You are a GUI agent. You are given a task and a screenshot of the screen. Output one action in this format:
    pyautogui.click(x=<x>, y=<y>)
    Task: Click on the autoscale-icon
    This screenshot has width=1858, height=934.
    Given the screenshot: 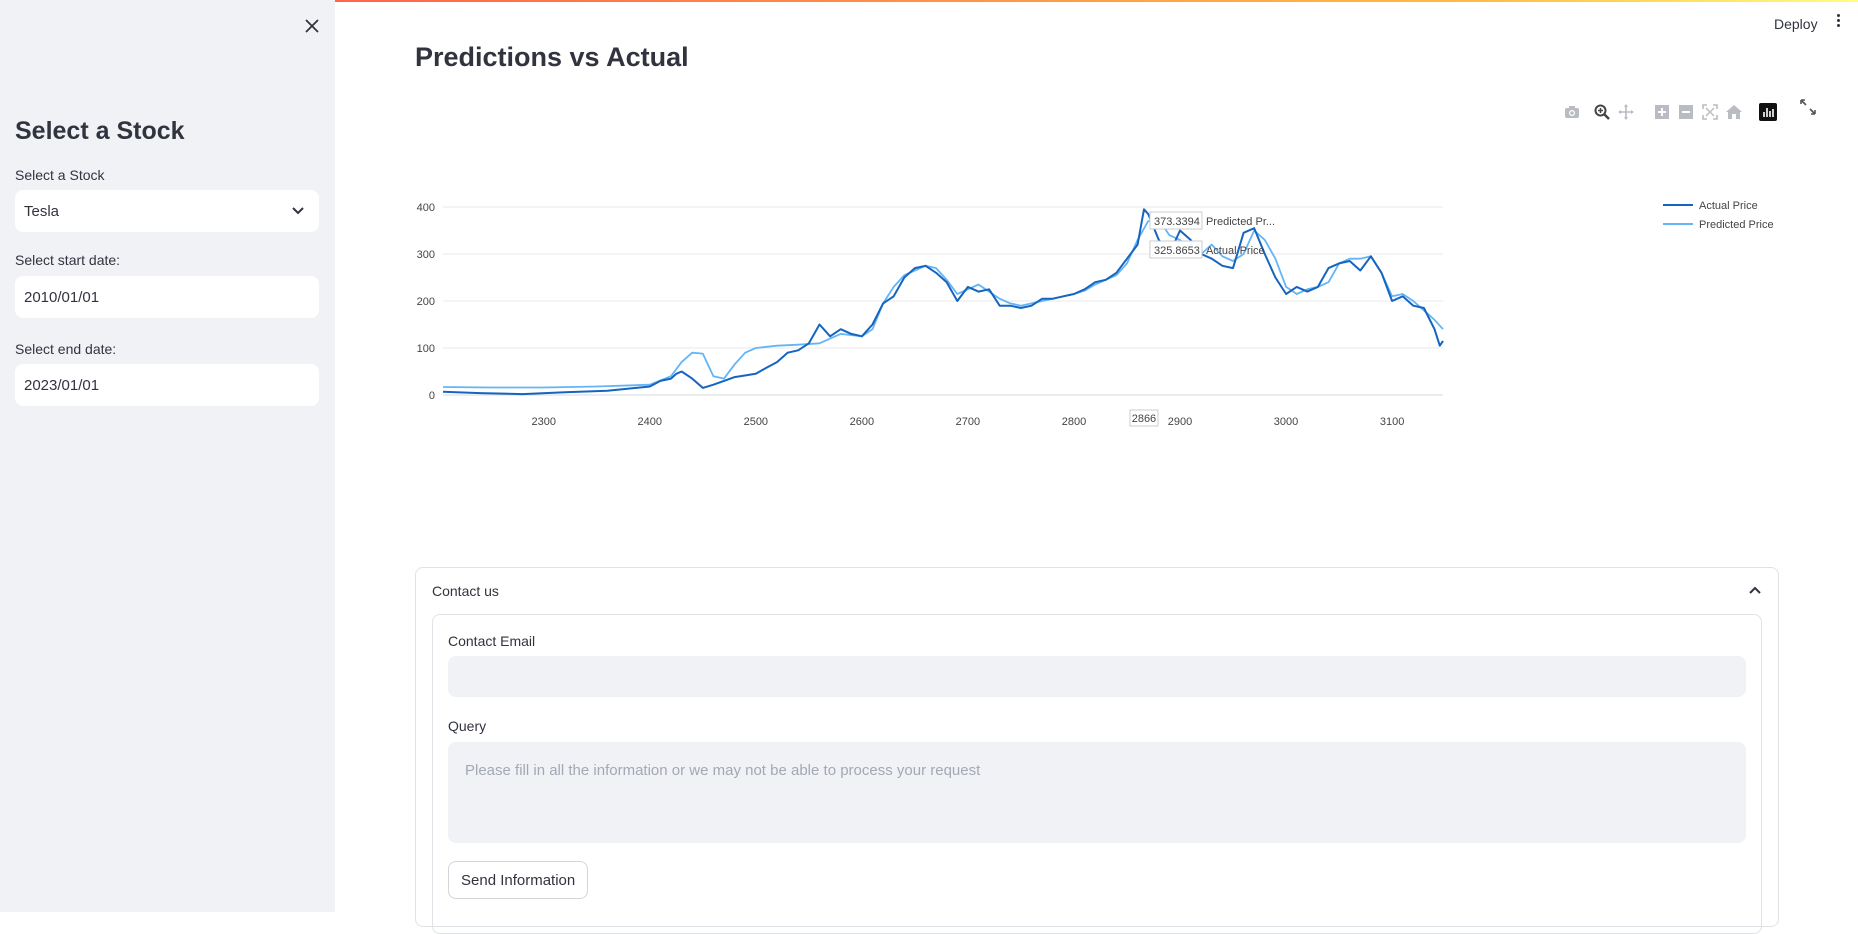 What is the action you would take?
    pyautogui.click(x=1710, y=112)
    